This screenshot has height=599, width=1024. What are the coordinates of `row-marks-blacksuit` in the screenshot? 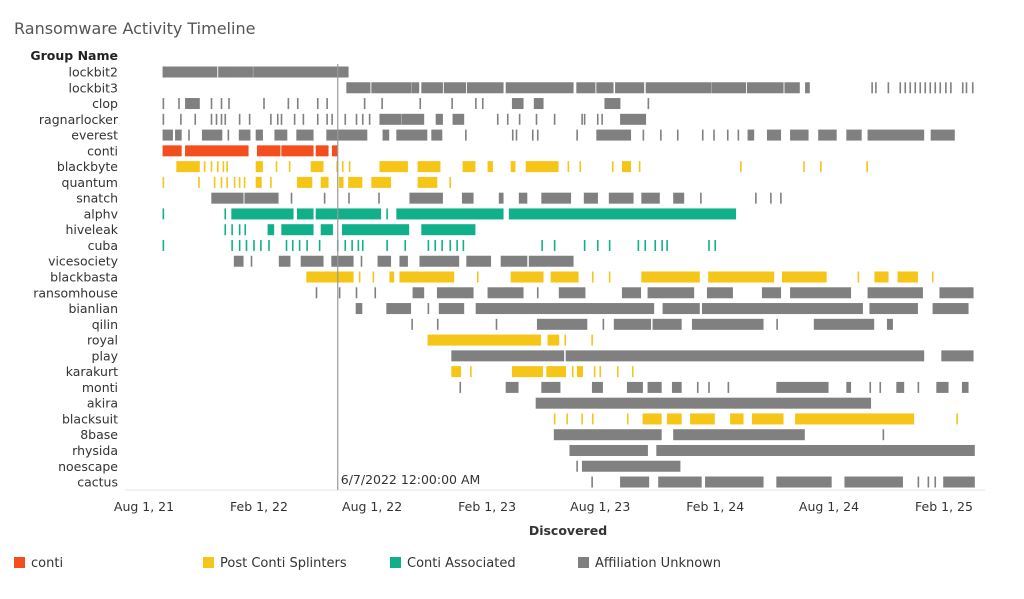 It's located at (755, 419).